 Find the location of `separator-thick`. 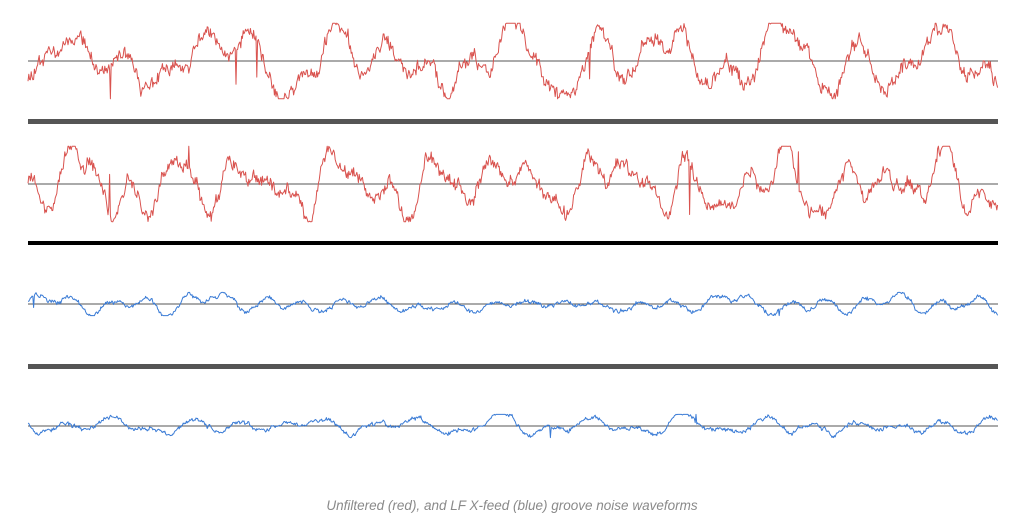

separator-thick is located at coordinates (513, 243).